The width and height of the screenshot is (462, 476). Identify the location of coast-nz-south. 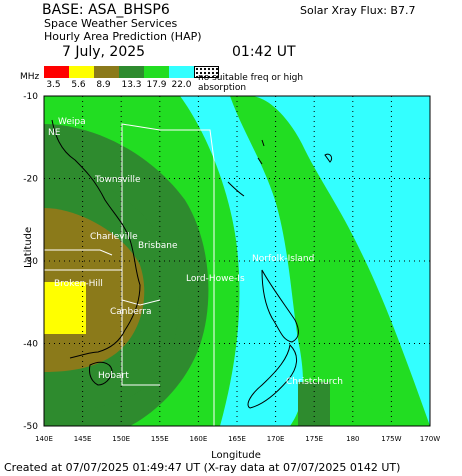
(272, 376).